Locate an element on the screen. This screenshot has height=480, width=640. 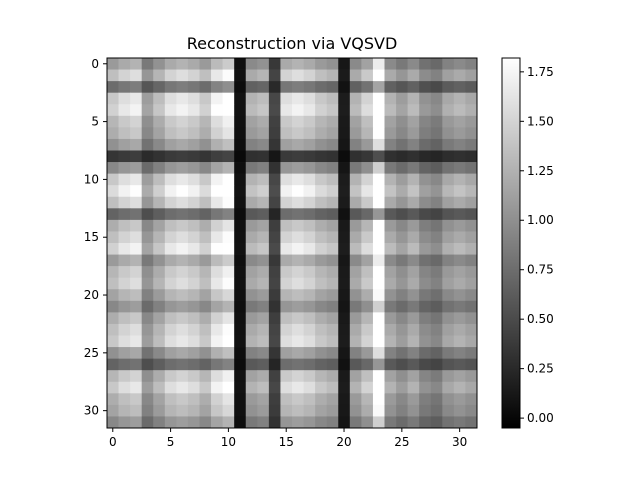
x-tick-label: 10 is located at coordinates (228, 442).